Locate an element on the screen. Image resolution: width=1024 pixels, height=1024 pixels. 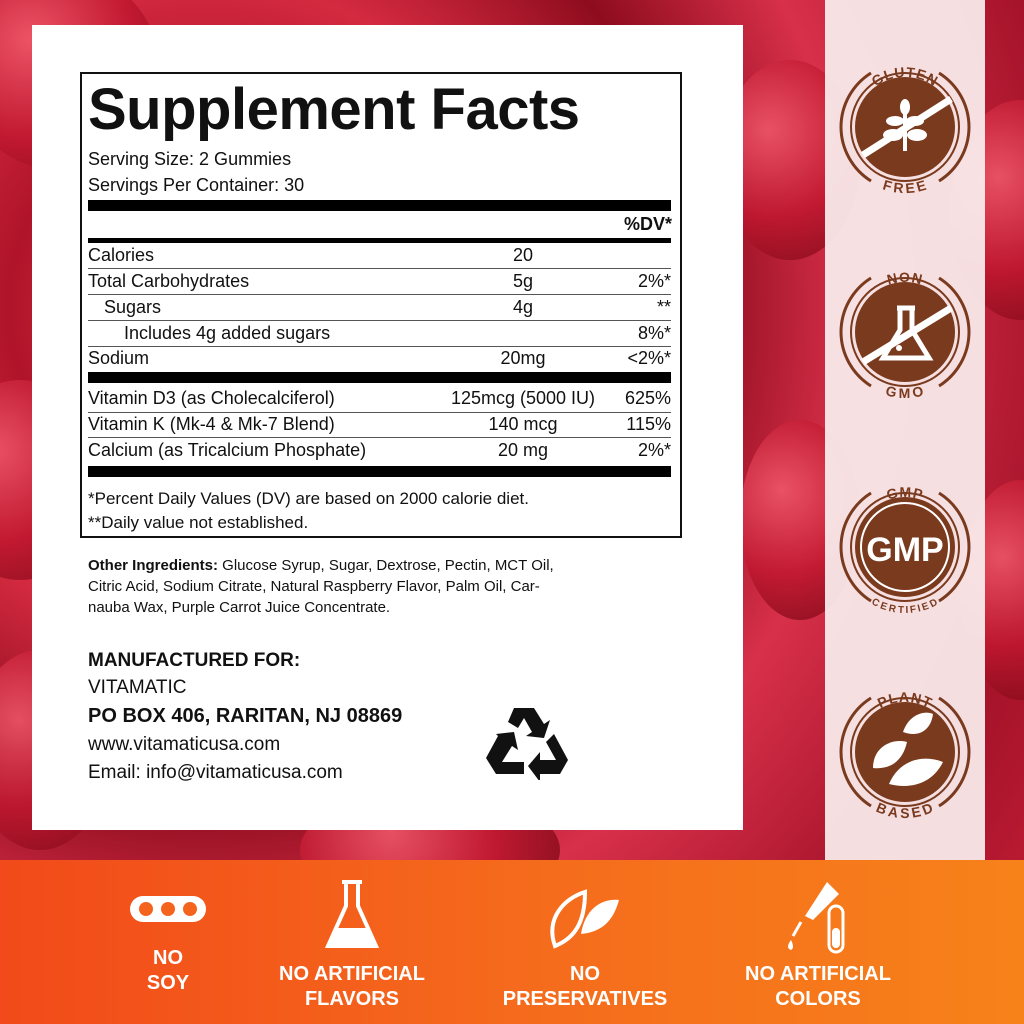
flask-icon is located at coordinates (352, 914).